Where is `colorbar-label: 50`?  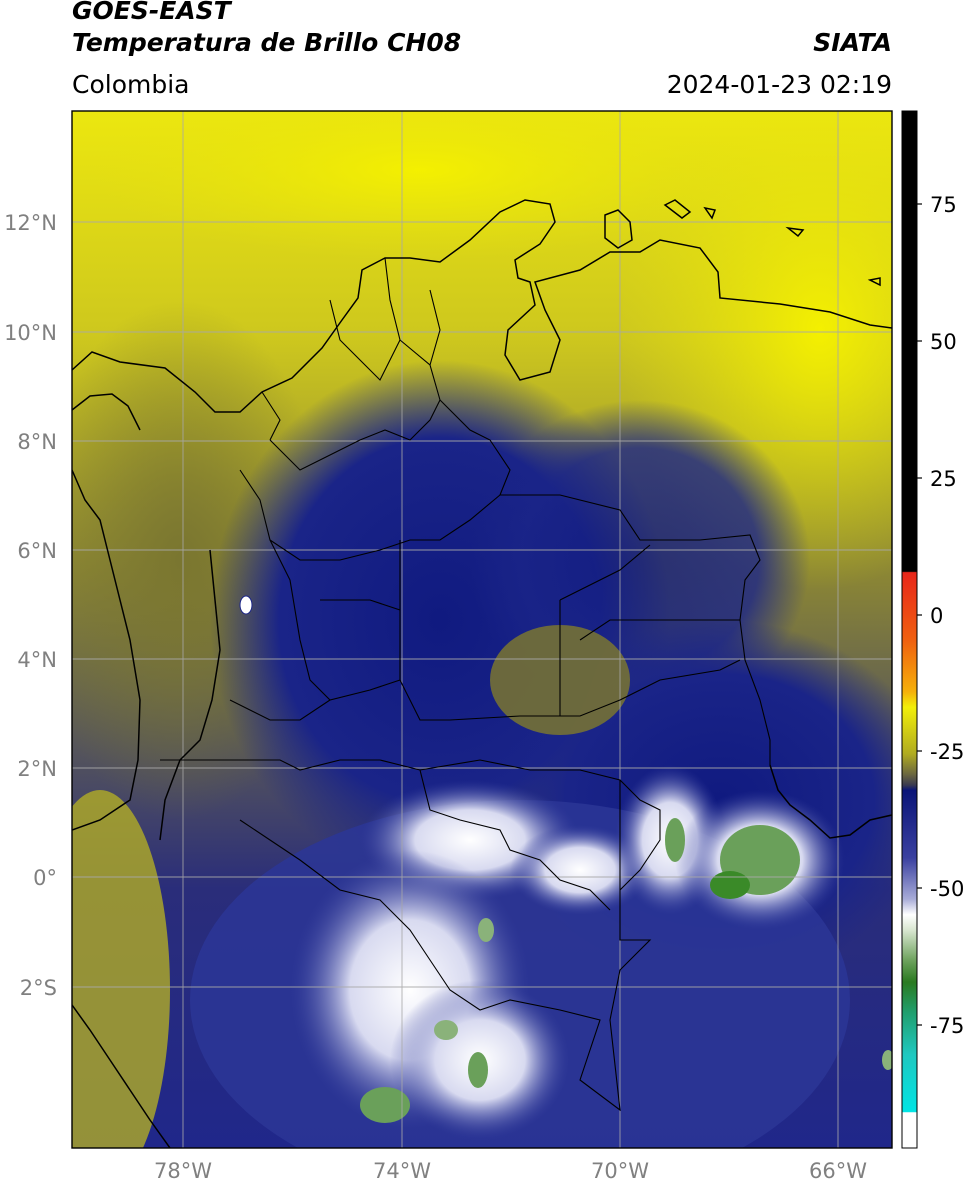
colorbar-label: 50 is located at coordinates (943, 342).